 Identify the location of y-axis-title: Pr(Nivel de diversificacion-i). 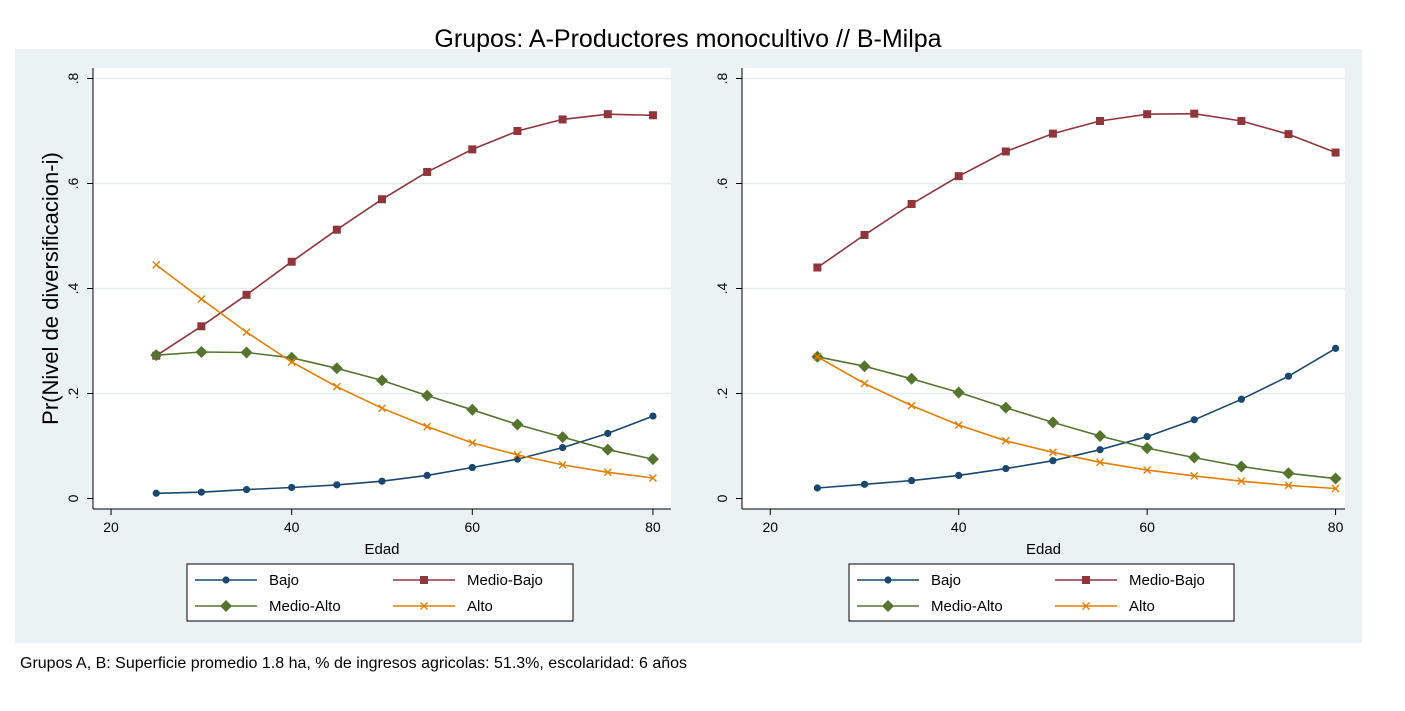
(50, 288).